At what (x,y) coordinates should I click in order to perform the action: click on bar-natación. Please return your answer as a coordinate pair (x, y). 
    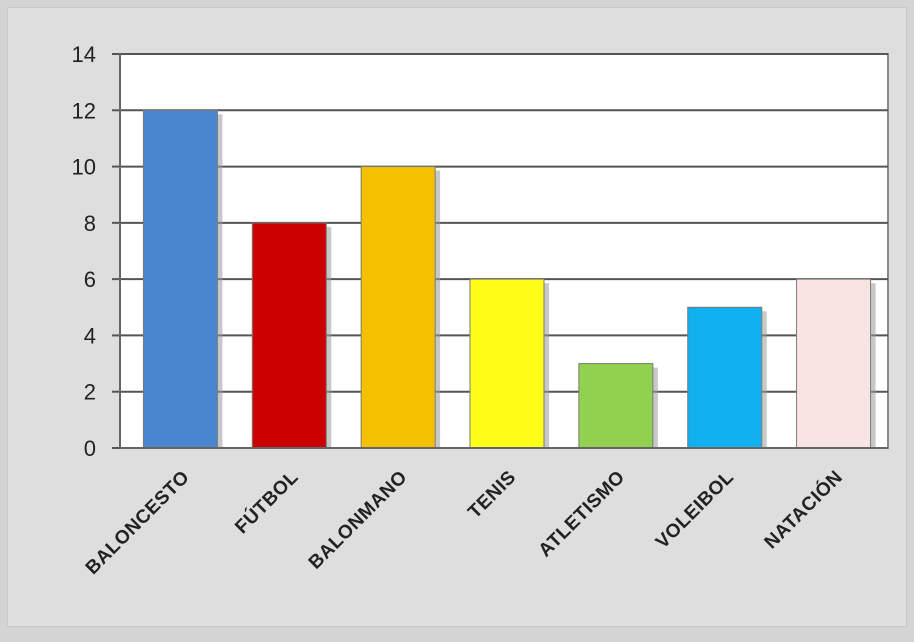
    Looking at the image, I should click on (834, 363).